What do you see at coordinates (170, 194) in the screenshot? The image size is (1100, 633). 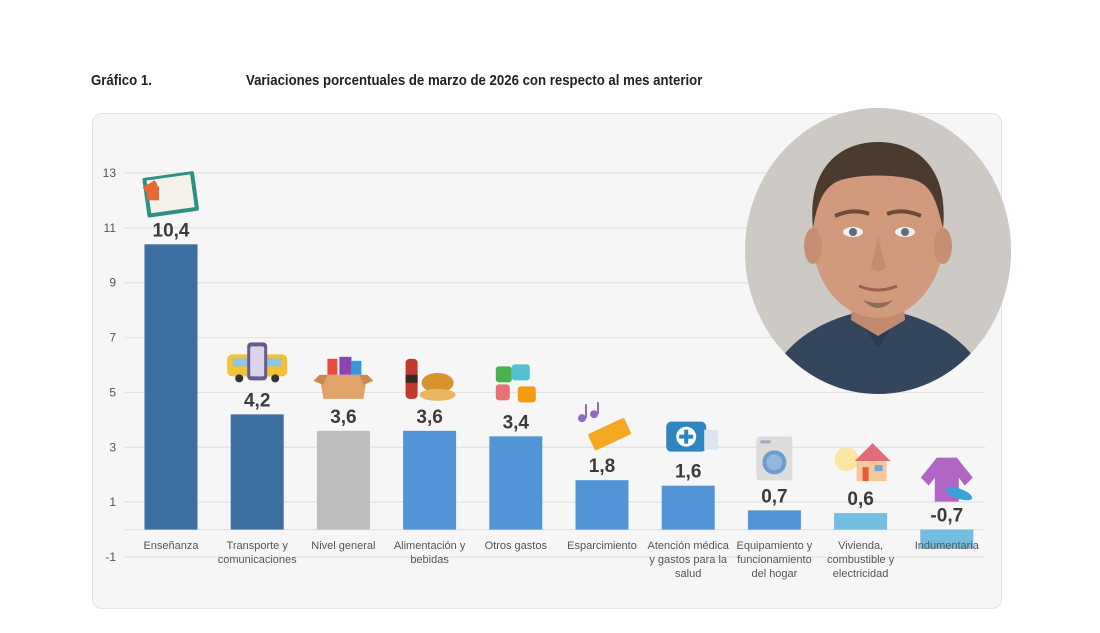 I see `book-icon` at bounding box center [170, 194].